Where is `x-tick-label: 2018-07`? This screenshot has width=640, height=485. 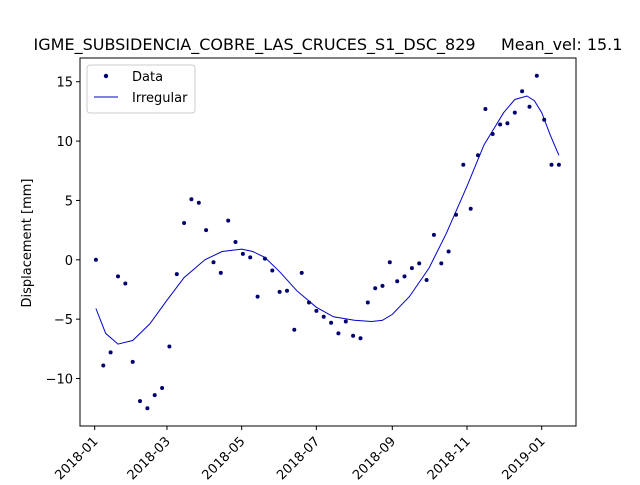 x-tick-label: 2018-07 is located at coordinates (298, 457).